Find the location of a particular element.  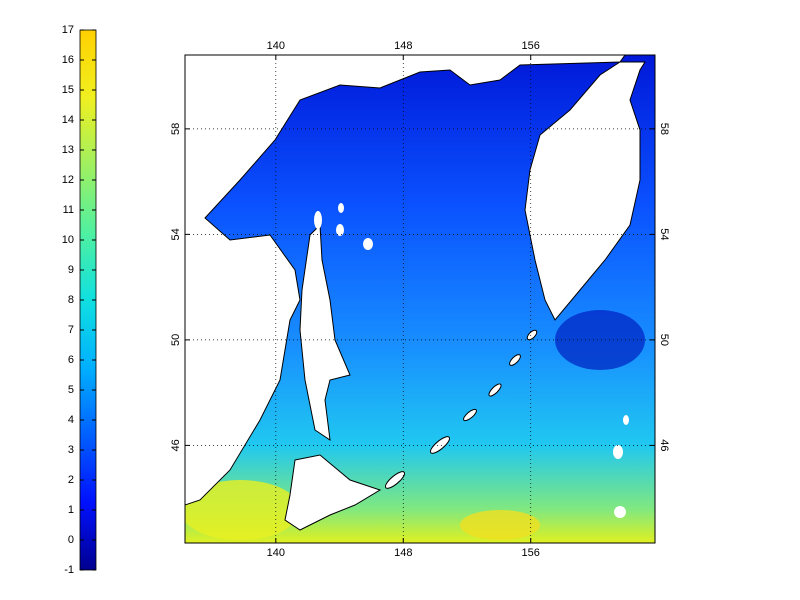

colorbar-tick-label: 13 is located at coordinates (68, 150).